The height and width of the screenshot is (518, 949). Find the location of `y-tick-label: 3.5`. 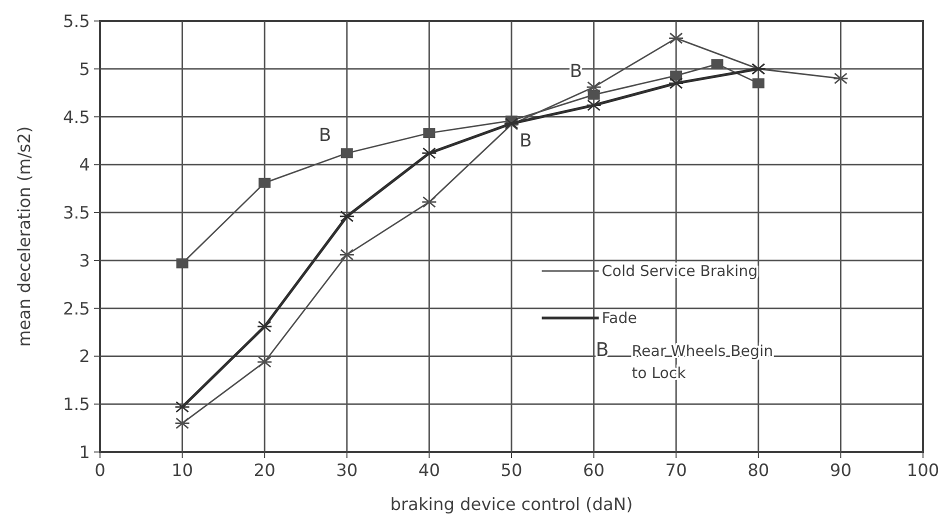

y-tick-label: 3.5 is located at coordinates (76, 214).